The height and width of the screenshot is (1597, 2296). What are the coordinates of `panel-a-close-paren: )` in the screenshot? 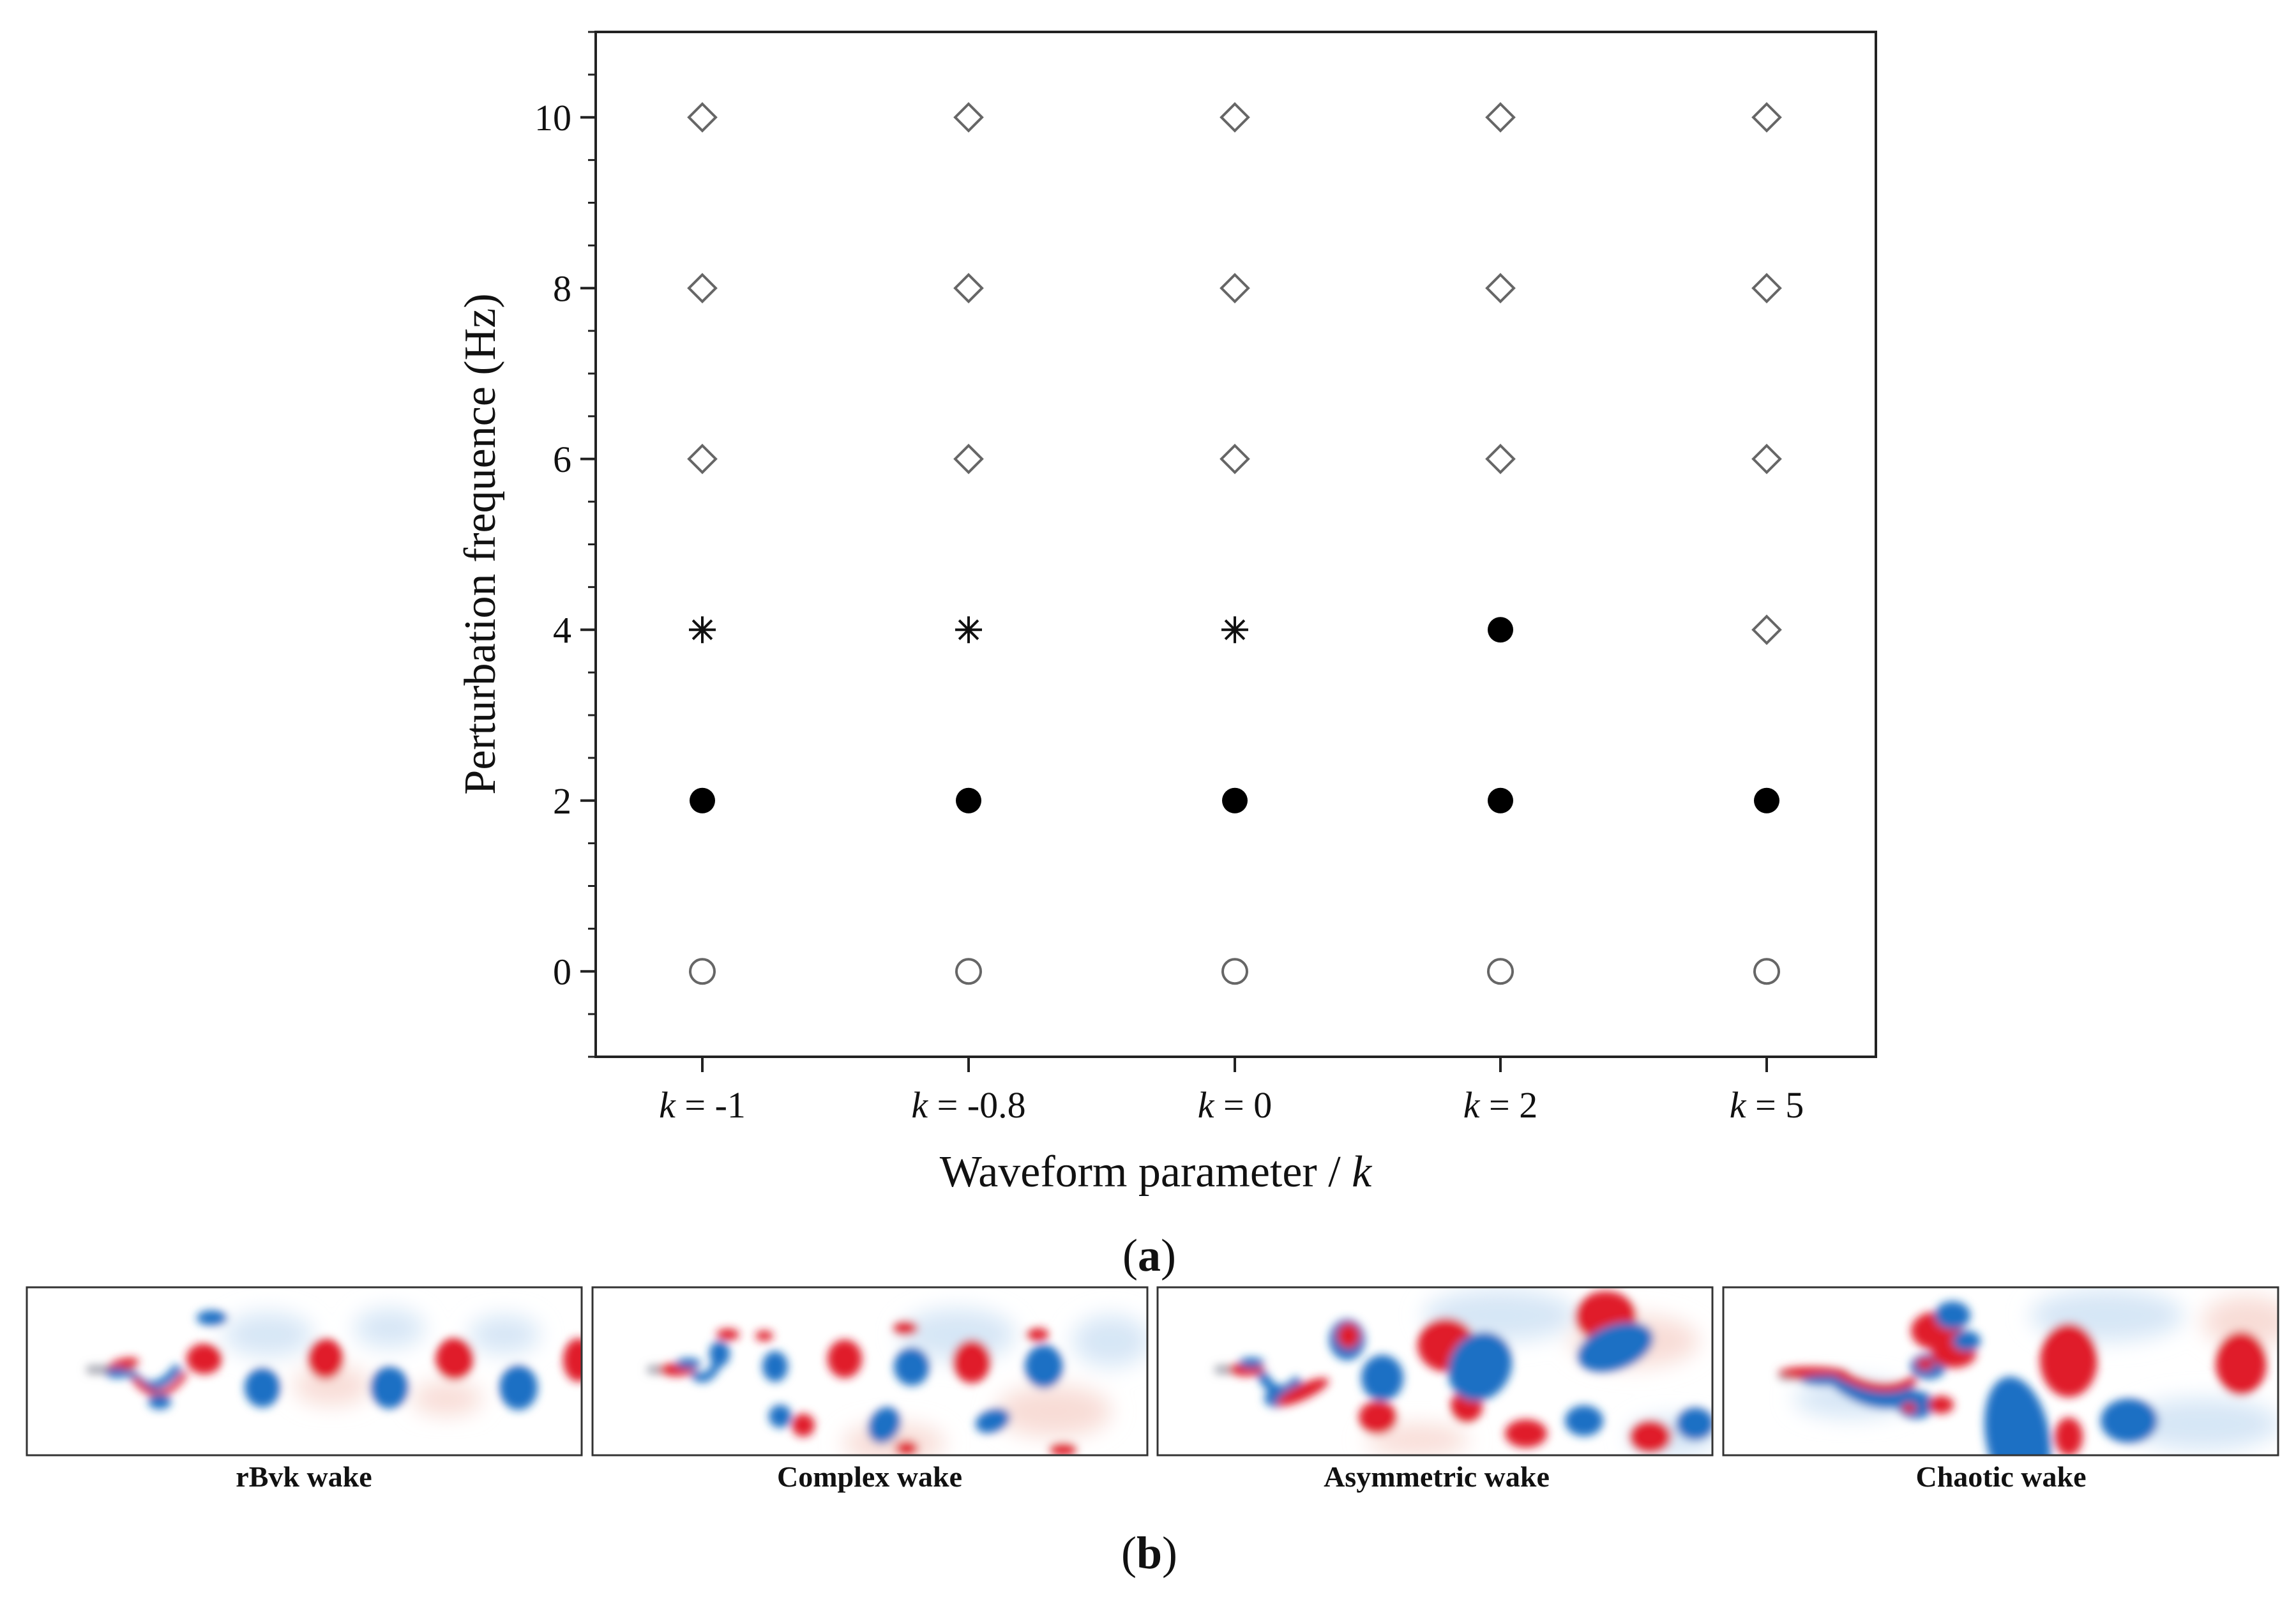 It's located at (1168, 1255).